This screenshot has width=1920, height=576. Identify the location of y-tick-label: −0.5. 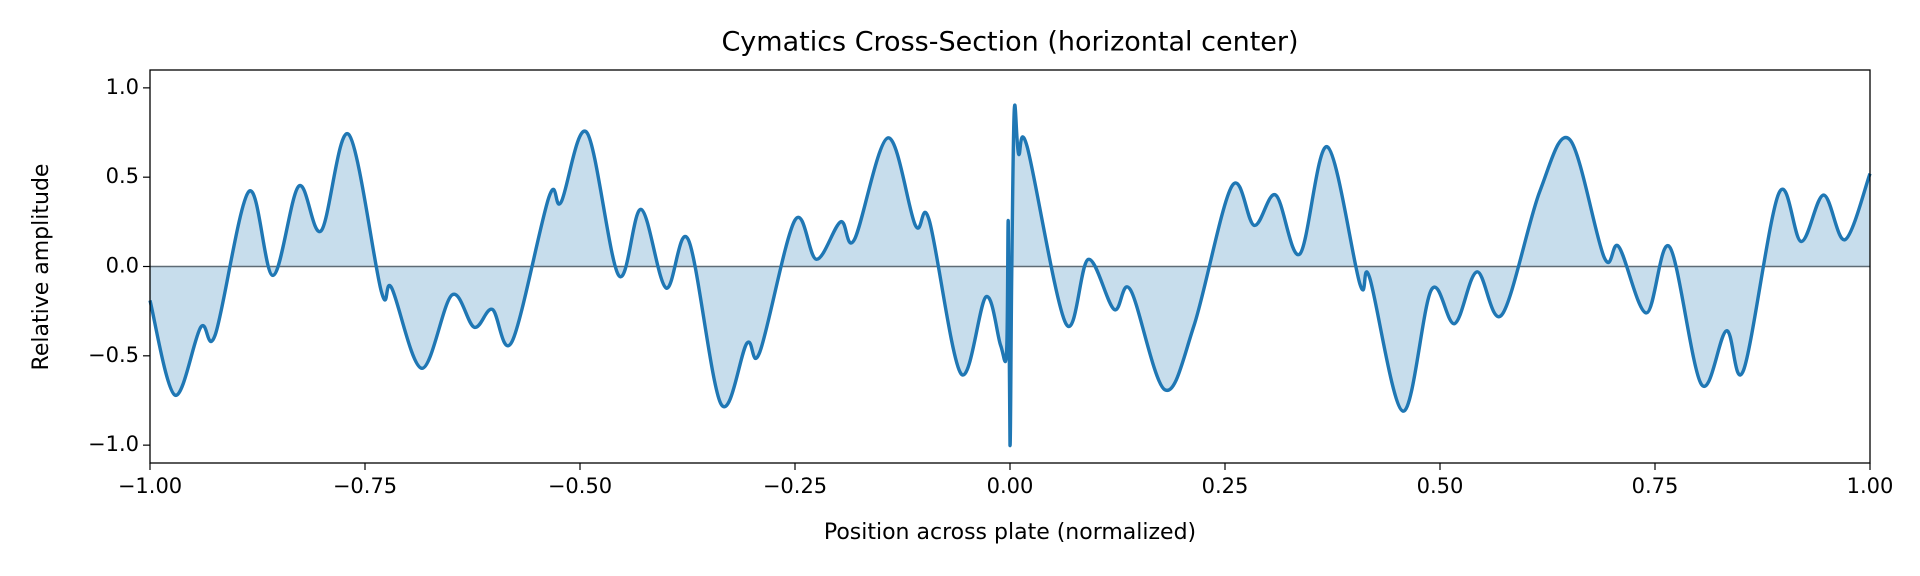
(113, 355).